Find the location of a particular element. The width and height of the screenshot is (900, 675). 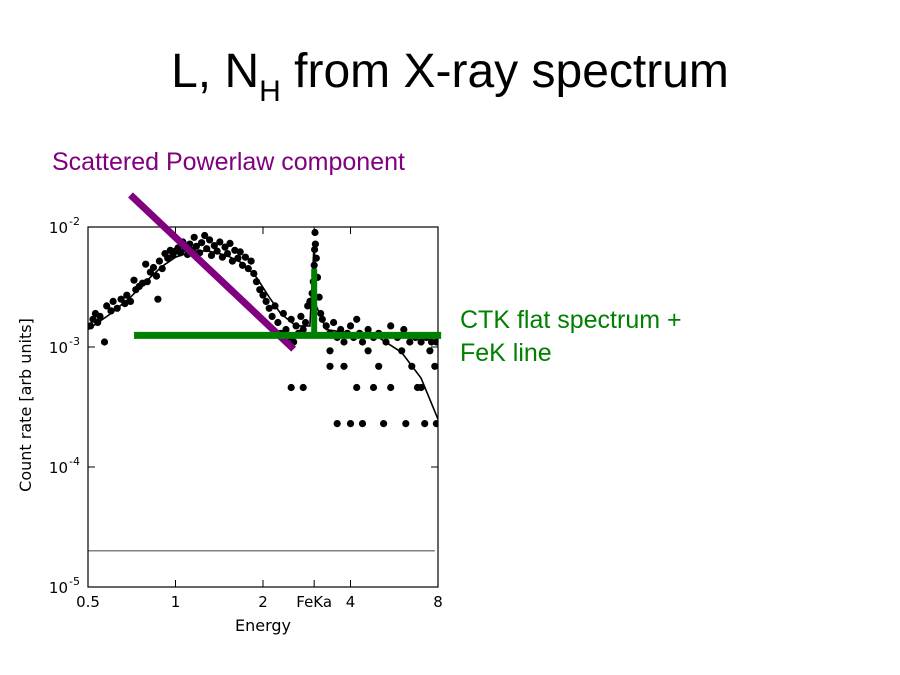

model-curve is located at coordinates (263, 330).